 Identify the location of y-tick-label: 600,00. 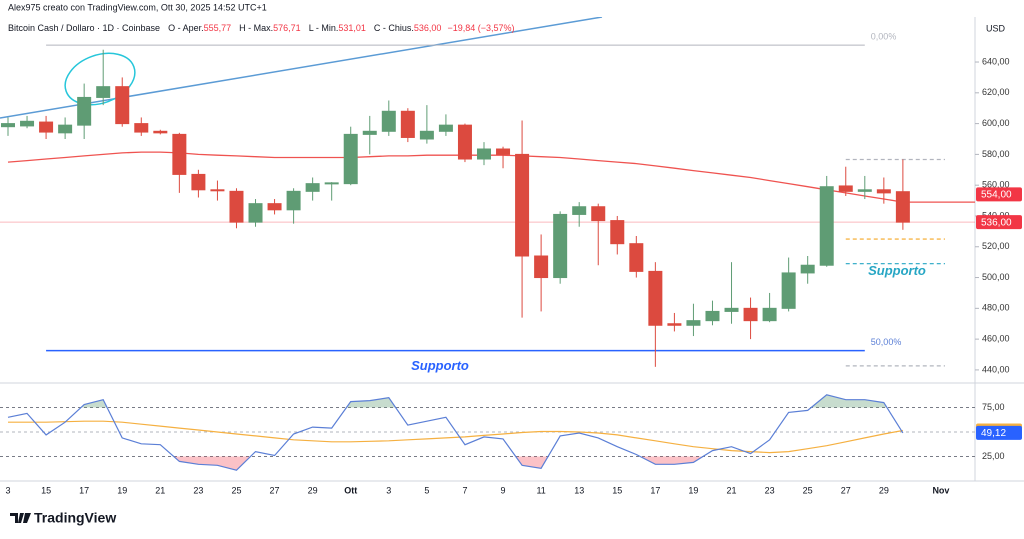
(996, 123).